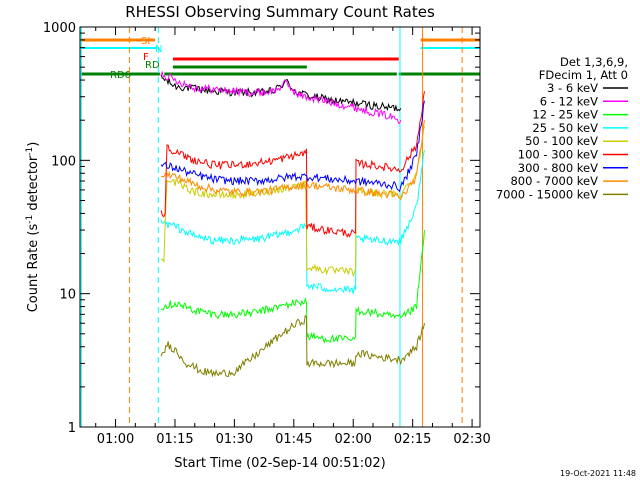  What do you see at coordinates (145, 41) in the screenshot?
I see `state-bar-label: SI` at bounding box center [145, 41].